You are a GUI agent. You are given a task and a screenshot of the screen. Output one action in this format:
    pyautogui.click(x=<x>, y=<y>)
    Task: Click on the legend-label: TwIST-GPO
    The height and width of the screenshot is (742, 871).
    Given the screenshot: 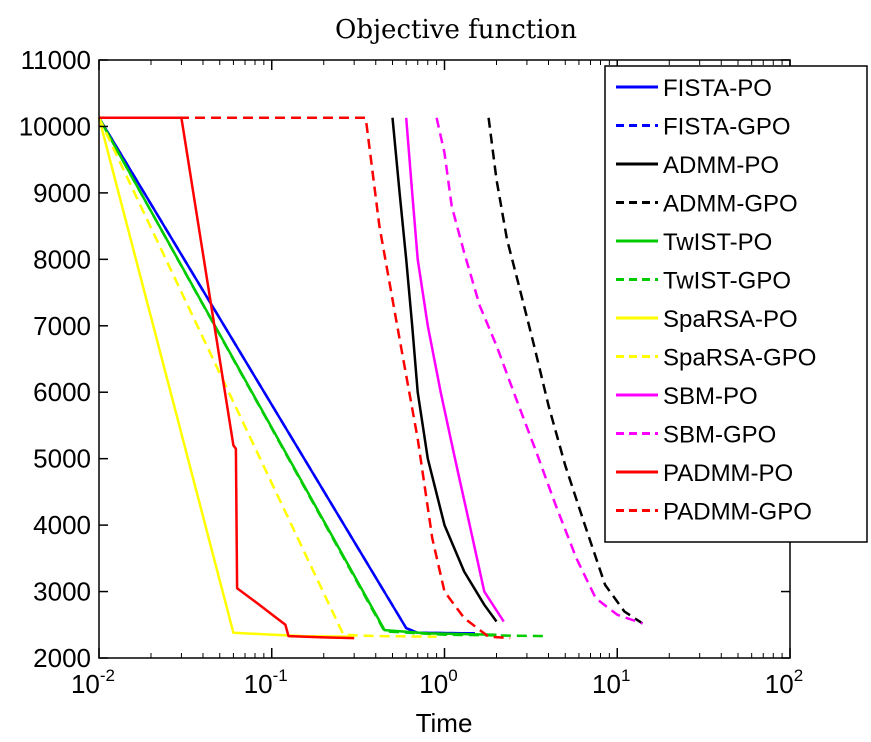 What is the action you would take?
    pyautogui.click(x=727, y=281)
    